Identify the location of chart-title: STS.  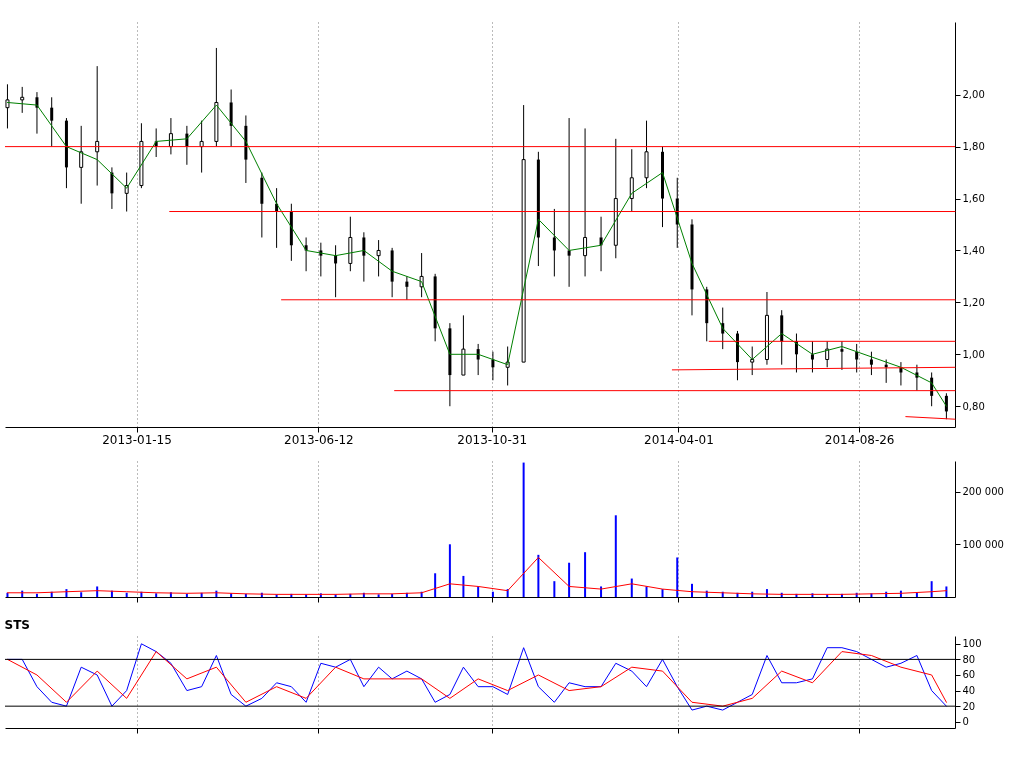
(17, 625).